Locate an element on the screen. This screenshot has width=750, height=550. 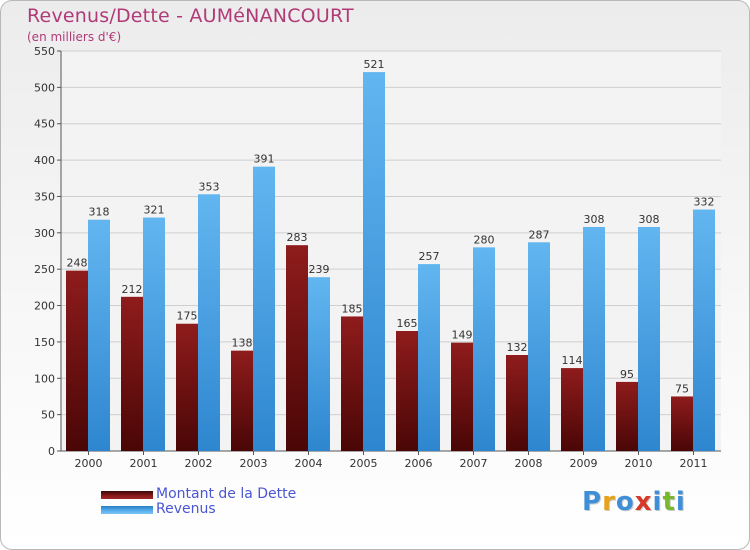
y-tick-label: 300 is located at coordinates (44, 233).